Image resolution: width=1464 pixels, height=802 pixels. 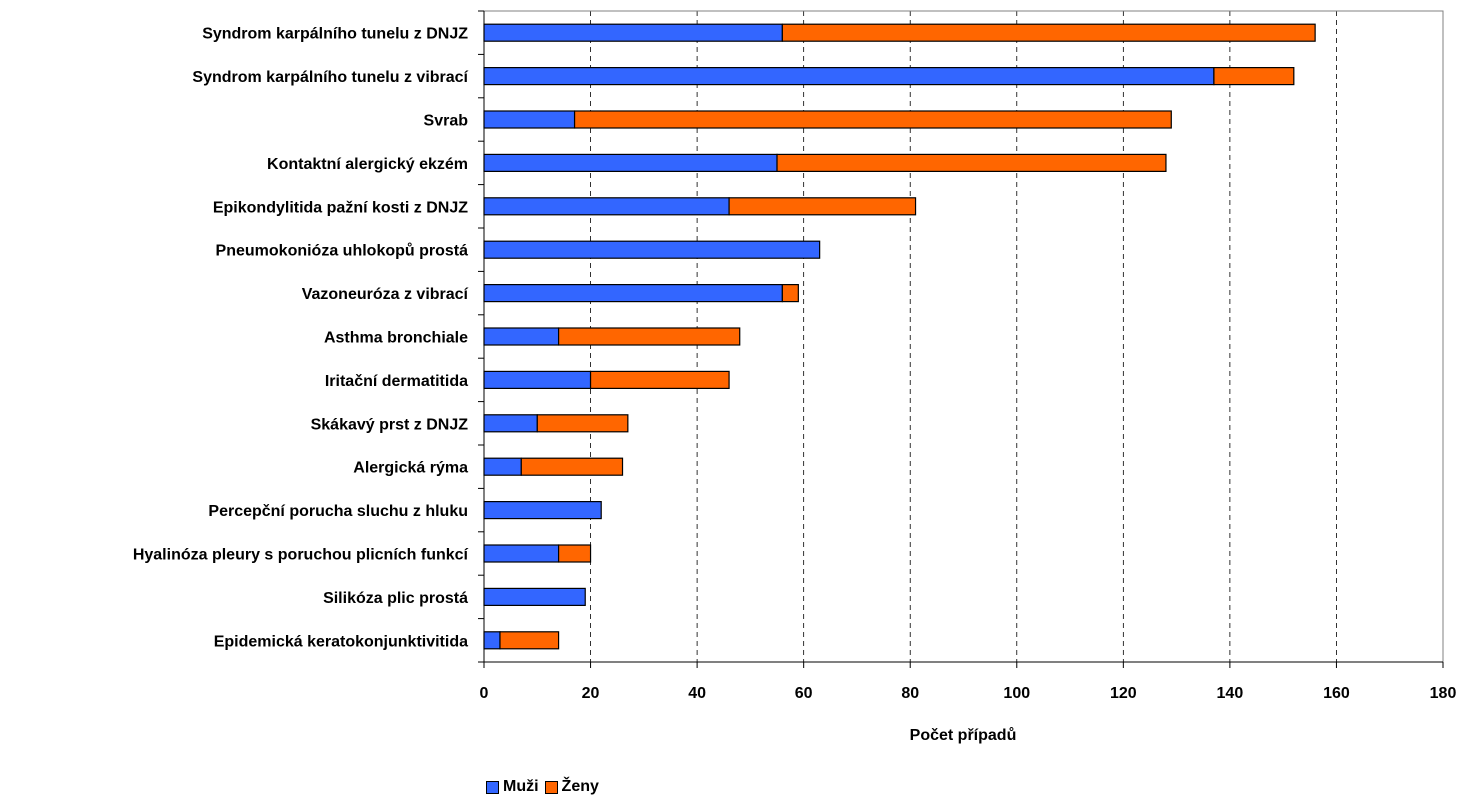 I want to click on legend: Muži Ženy, so click(x=545, y=787).